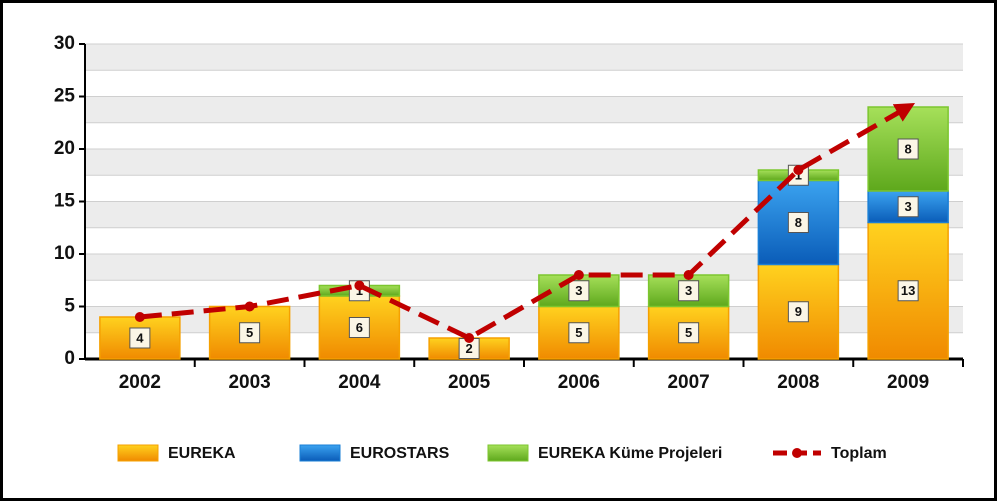 This screenshot has width=997, height=501. Describe the element at coordinates (469, 348) in the screenshot. I see `data-label: 2` at that location.